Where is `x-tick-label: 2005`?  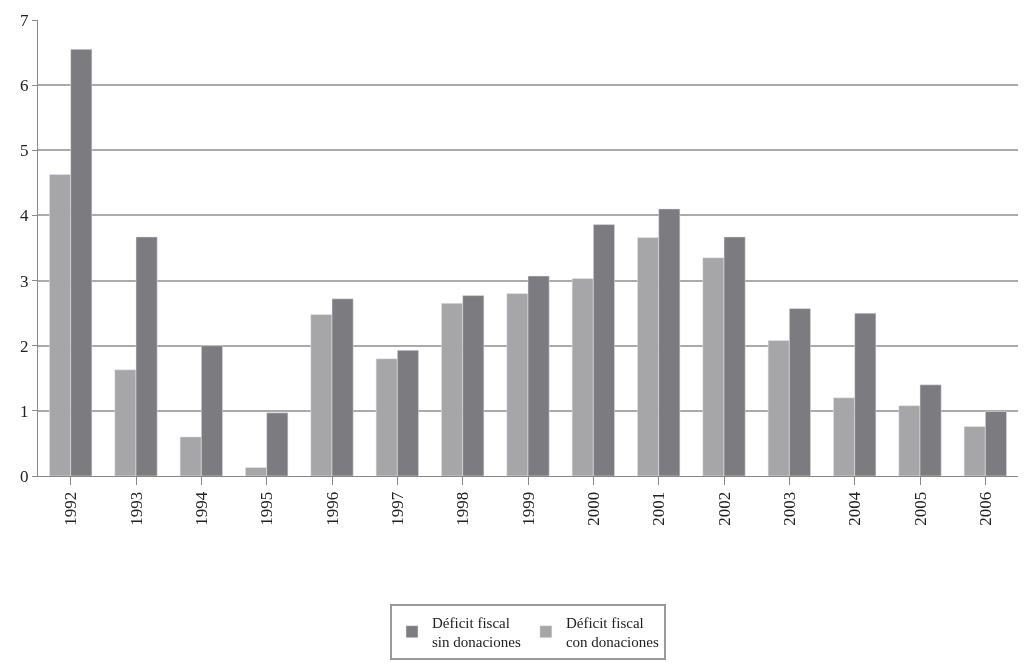 x-tick-label: 2005 is located at coordinates (920, 508).